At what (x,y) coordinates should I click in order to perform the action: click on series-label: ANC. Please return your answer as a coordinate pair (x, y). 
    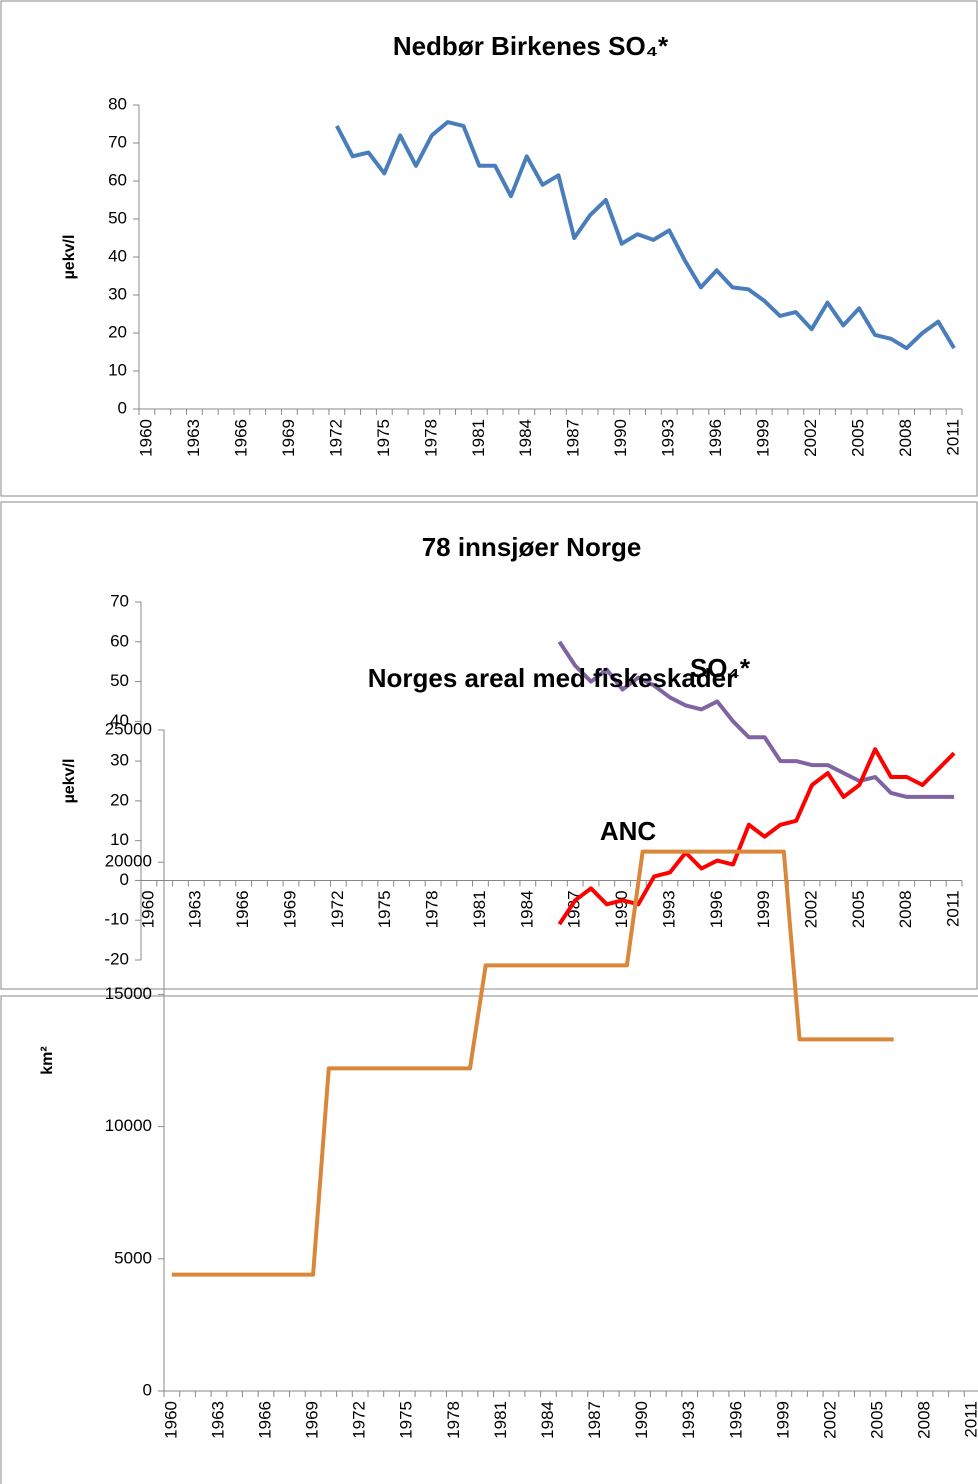
    Looking at the image, I should click on (628, 831).